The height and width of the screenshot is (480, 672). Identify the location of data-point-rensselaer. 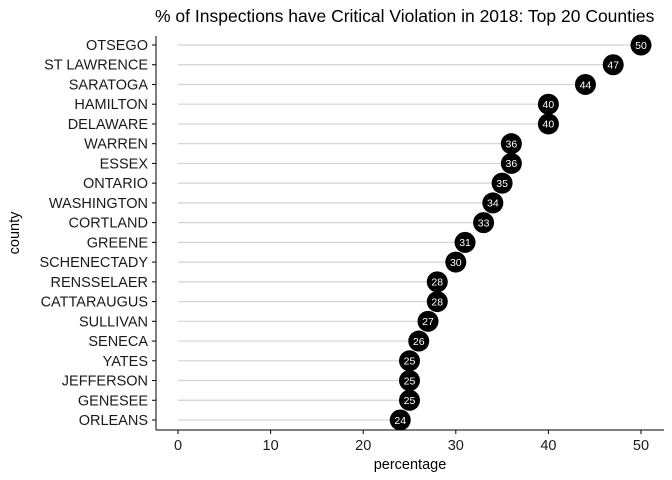
(437, 282).